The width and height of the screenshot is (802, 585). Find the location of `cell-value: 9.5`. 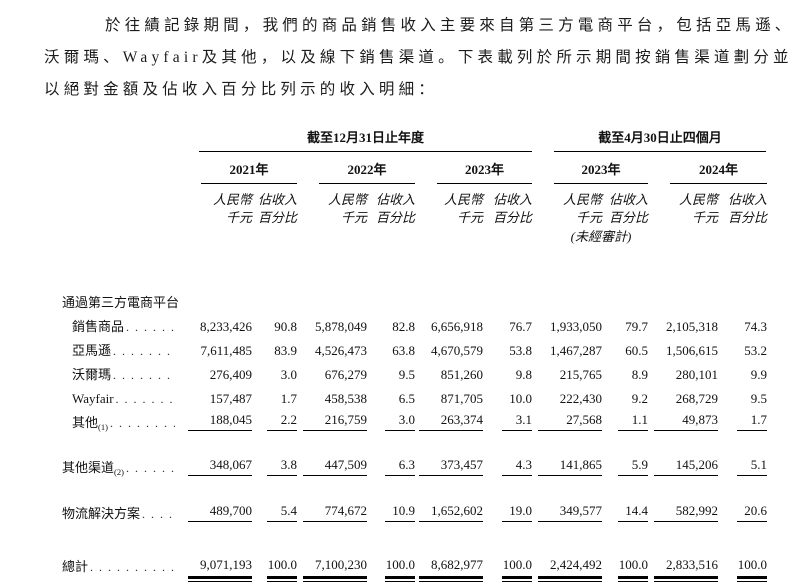

cell-value: 9.5 is located at coordinates (406, 374).